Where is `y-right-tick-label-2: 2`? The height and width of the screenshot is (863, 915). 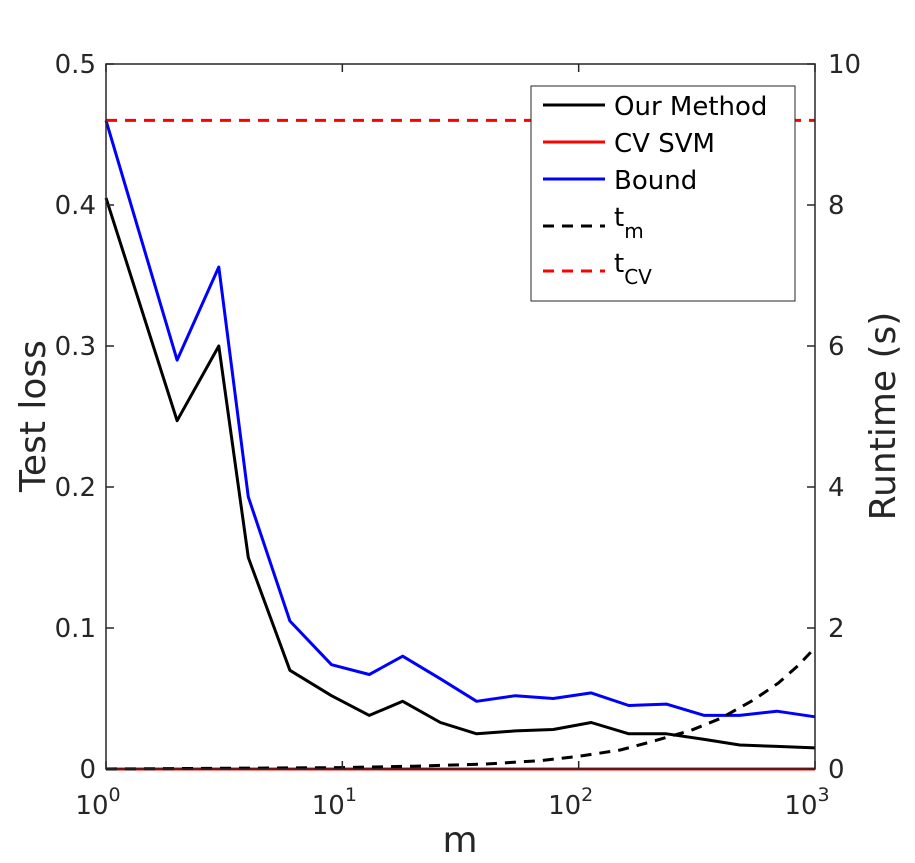
y-right-tick-label-2: 2 is located at coordinates (836, 629).